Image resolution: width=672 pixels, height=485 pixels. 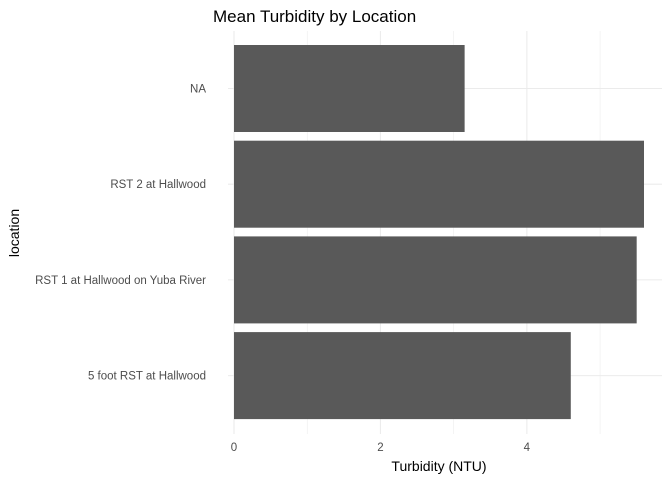 I want to click on x-tick-label: 4, so click(x=527, y=448).